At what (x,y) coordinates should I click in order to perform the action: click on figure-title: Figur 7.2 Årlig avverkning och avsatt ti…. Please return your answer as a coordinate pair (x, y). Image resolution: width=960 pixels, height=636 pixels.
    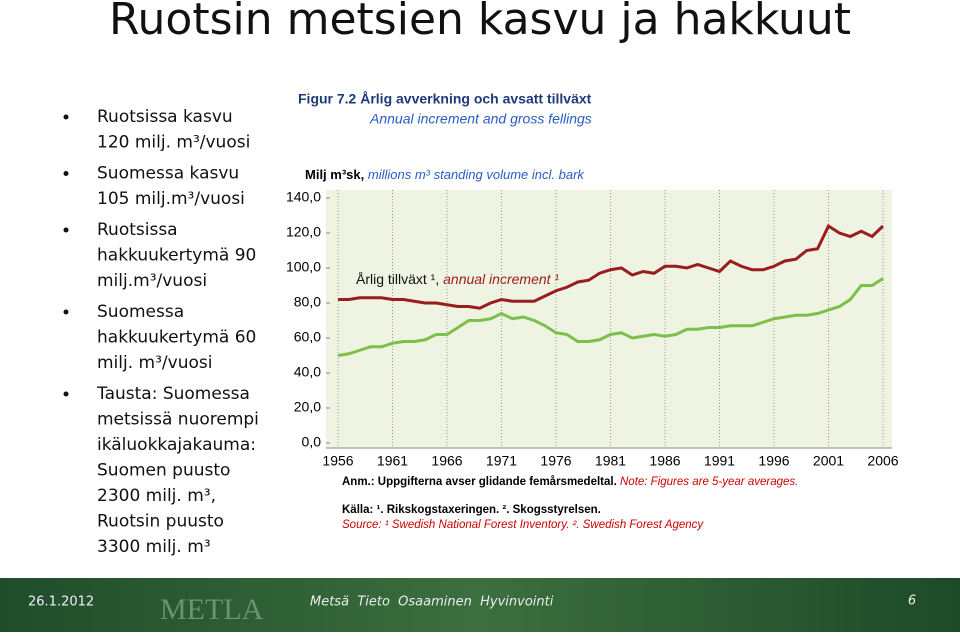
    Looking at the image, I should click on (445, 99).